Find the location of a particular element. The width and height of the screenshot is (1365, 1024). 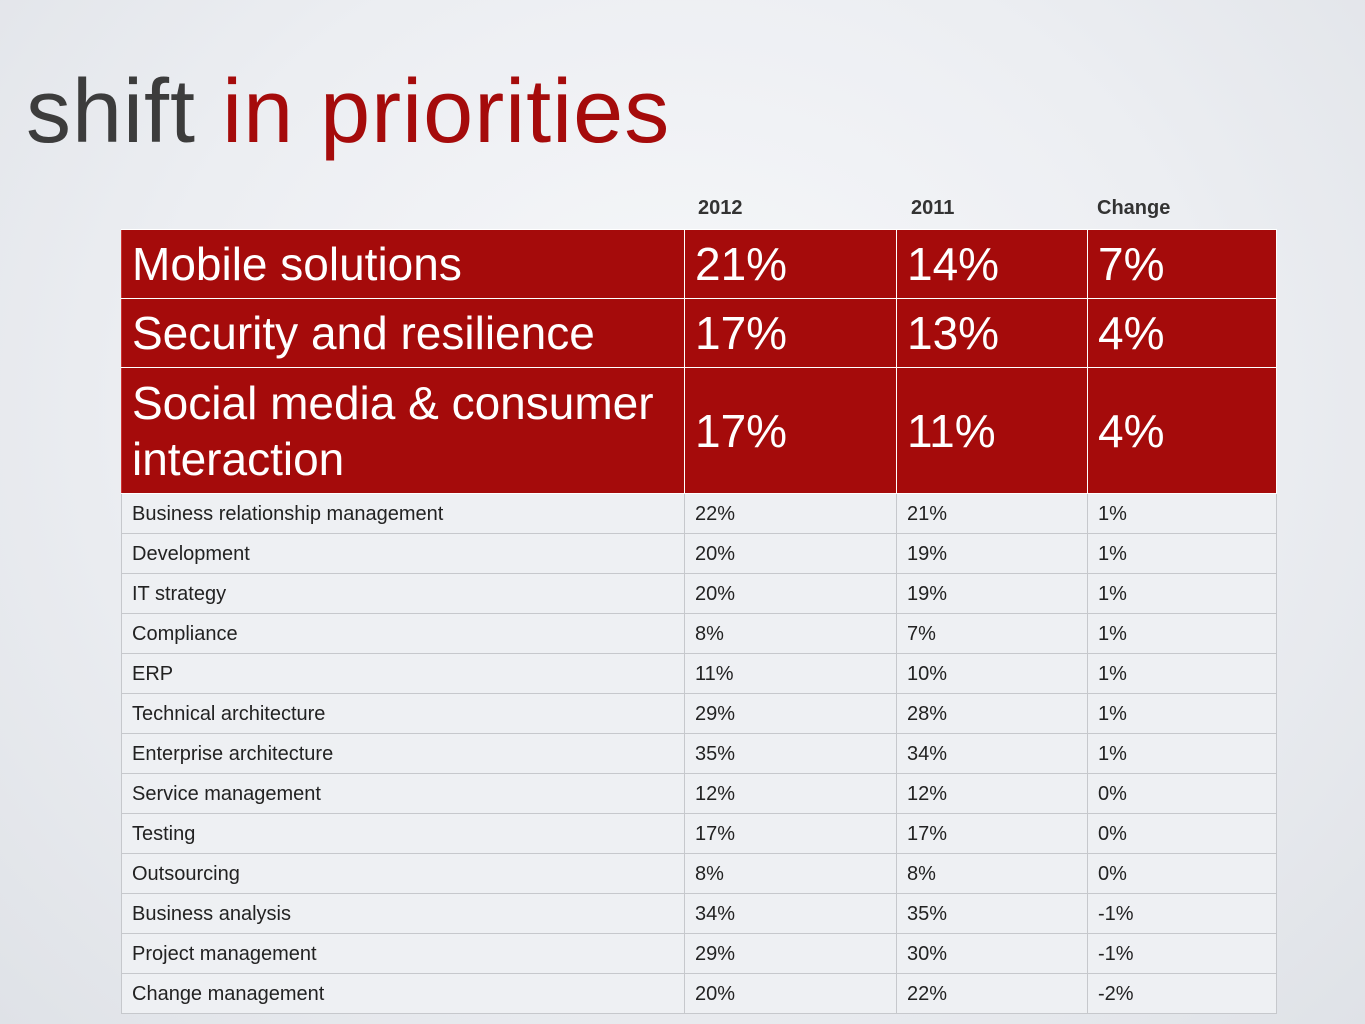

highlight-row: Mobile solutions 21% 14% 7% is located at coordinates (699, 264).